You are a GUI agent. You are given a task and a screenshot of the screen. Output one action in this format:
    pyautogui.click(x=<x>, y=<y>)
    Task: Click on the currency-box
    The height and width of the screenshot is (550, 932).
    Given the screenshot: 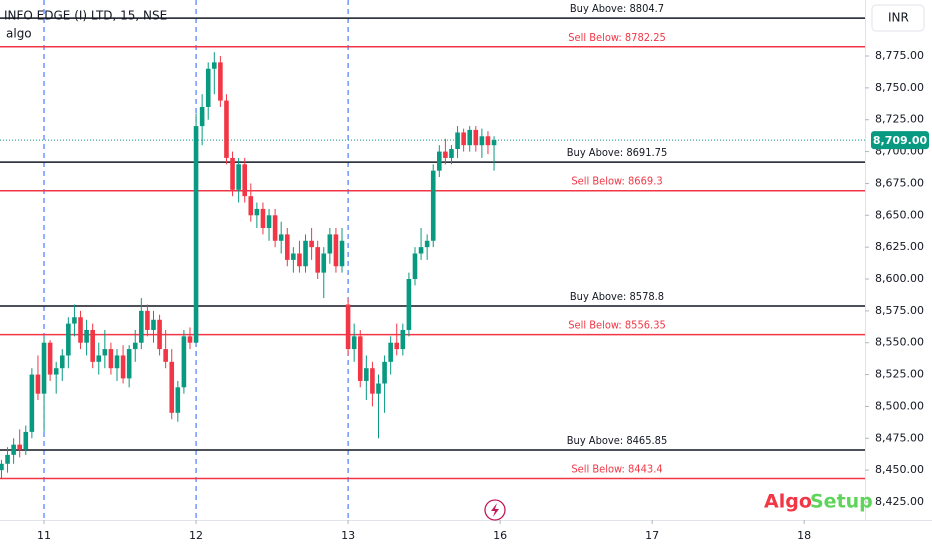 What is the action you would take?
    pyautogui.click(x=898, y=18)
    